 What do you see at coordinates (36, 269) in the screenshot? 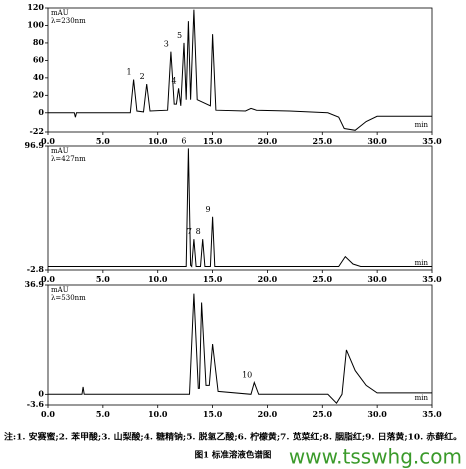
I see `y-tick-label: -2.8` at bounding box center [36, 269].